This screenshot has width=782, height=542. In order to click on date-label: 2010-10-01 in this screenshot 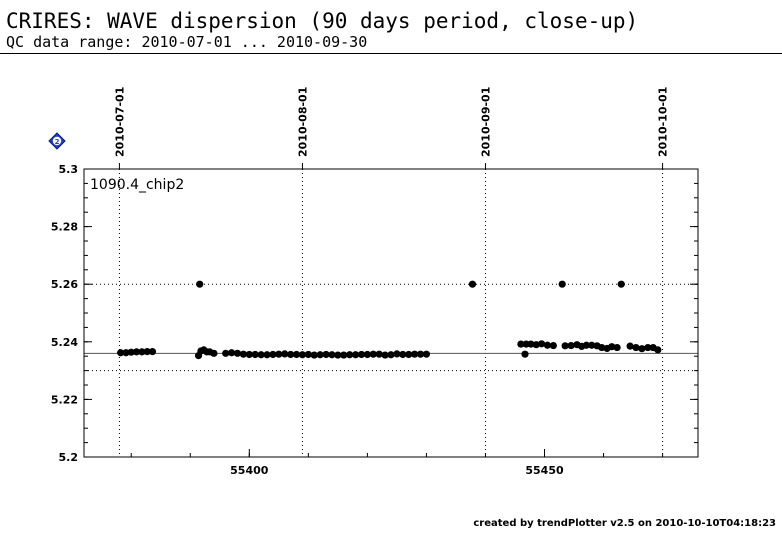, I will do `click(663, 122)`.